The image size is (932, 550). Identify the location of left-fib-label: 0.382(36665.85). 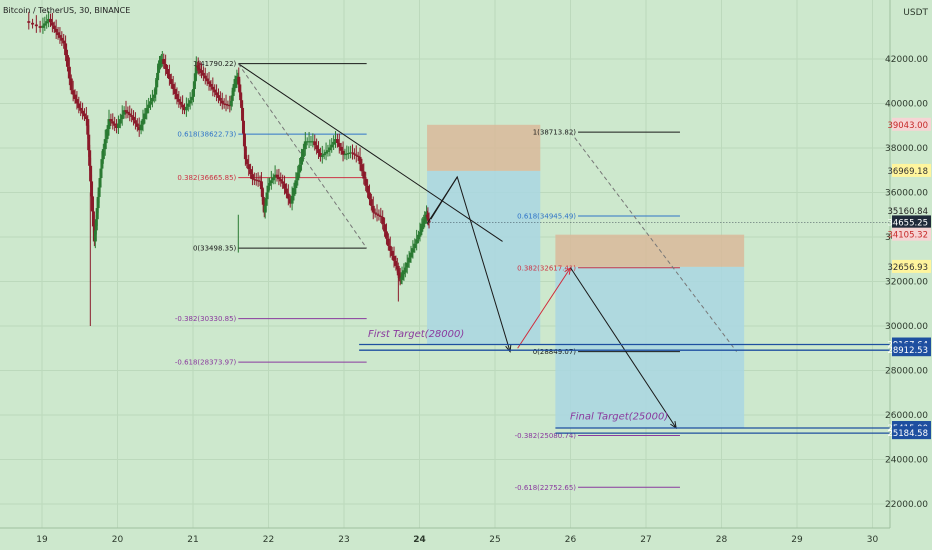
(206, 178).